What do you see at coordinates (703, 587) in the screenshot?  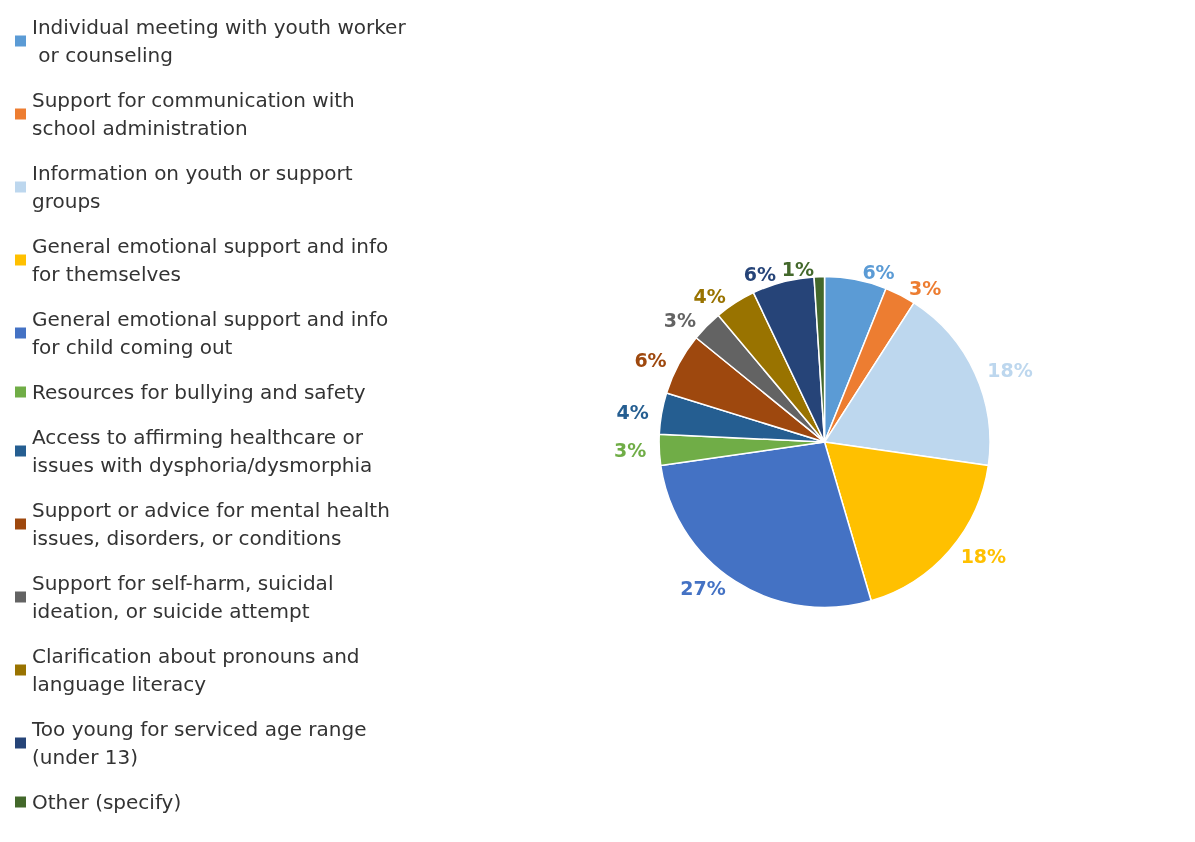 I see `data-label: 27%` at bounding box center [703, 587].